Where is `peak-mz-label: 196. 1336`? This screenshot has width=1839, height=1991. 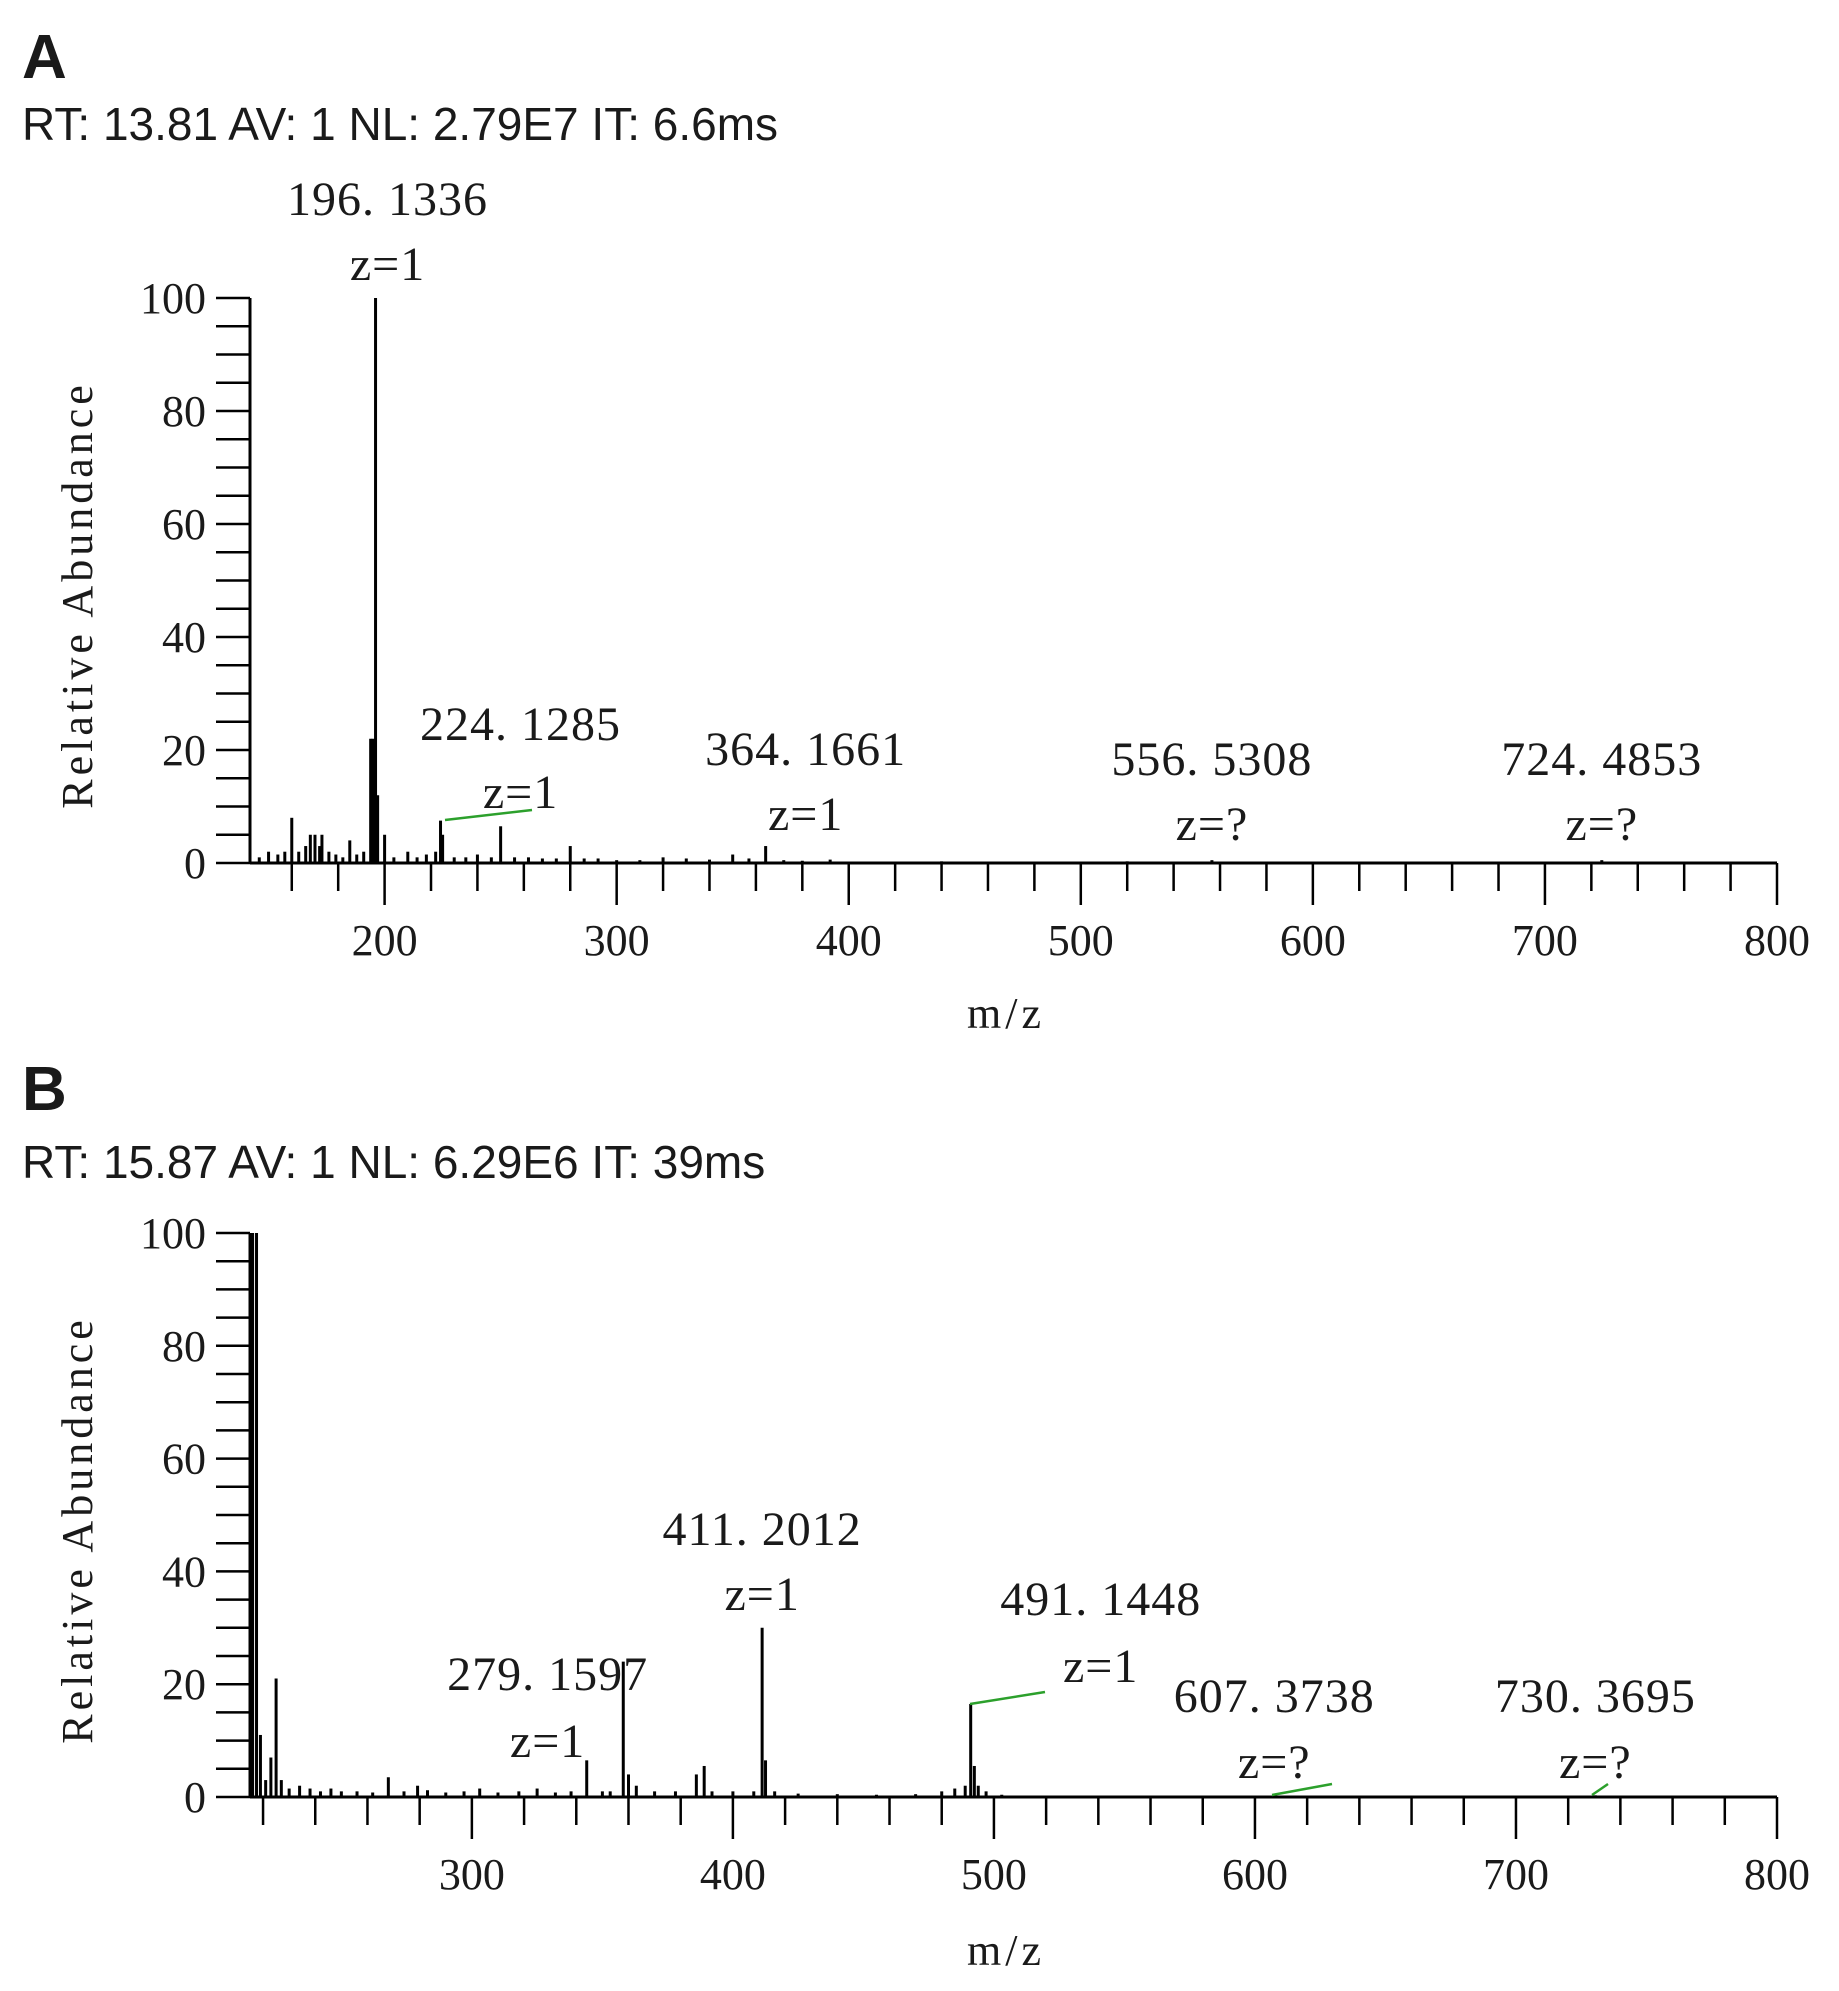
peak-mz-label: 196. 1336 is located at coordinates (387, 199).